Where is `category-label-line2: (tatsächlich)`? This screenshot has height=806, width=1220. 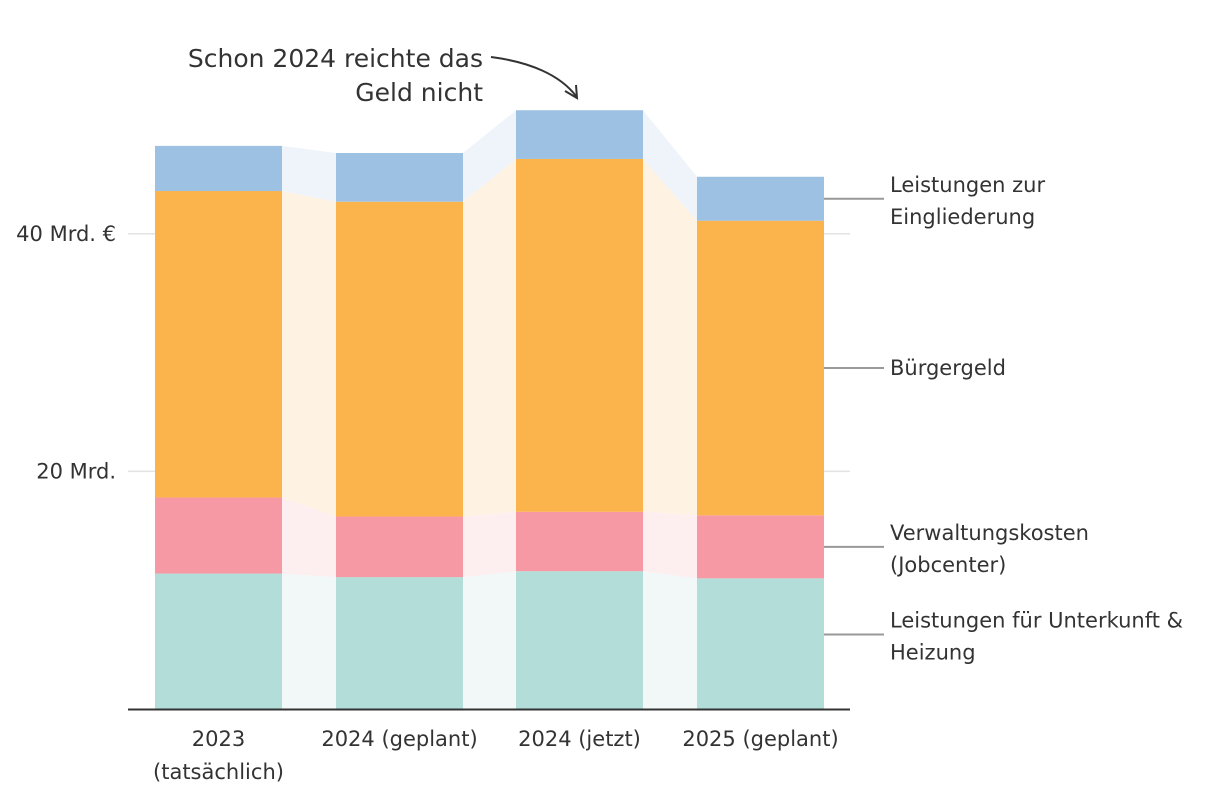
category-label-line2: (tatsächlich) is located at coordinates (218, 772).